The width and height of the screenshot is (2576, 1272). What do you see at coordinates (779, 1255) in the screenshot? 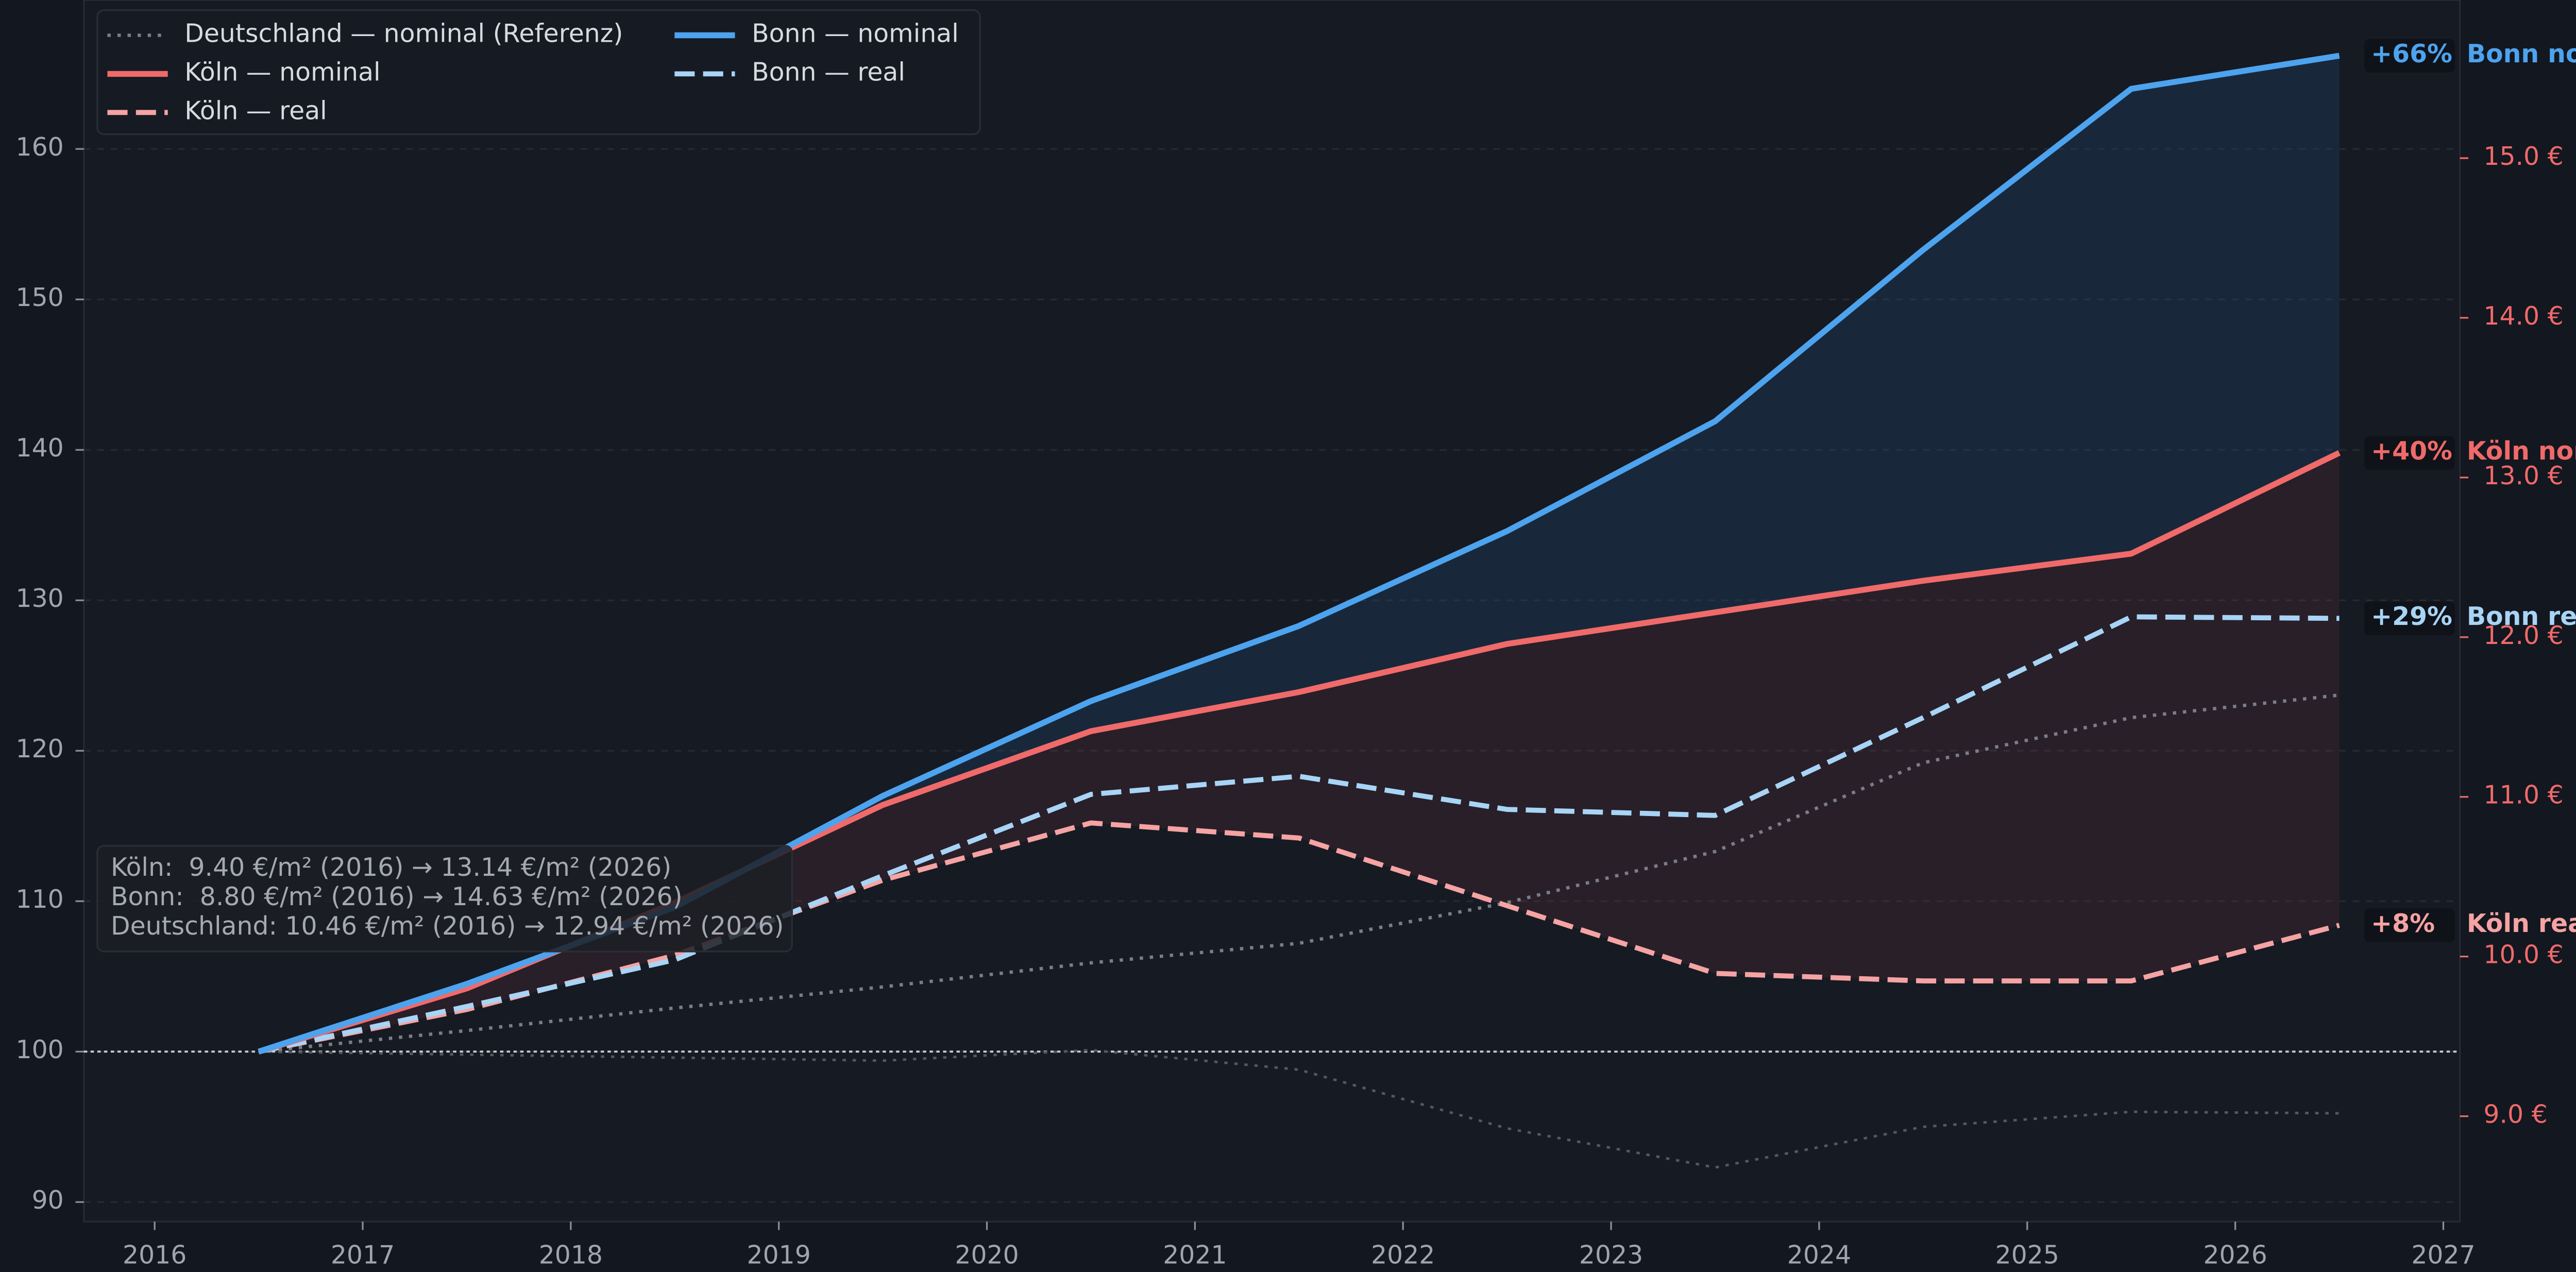
I see `x-tick-label: 2019` at bounding box center [779, 1255].